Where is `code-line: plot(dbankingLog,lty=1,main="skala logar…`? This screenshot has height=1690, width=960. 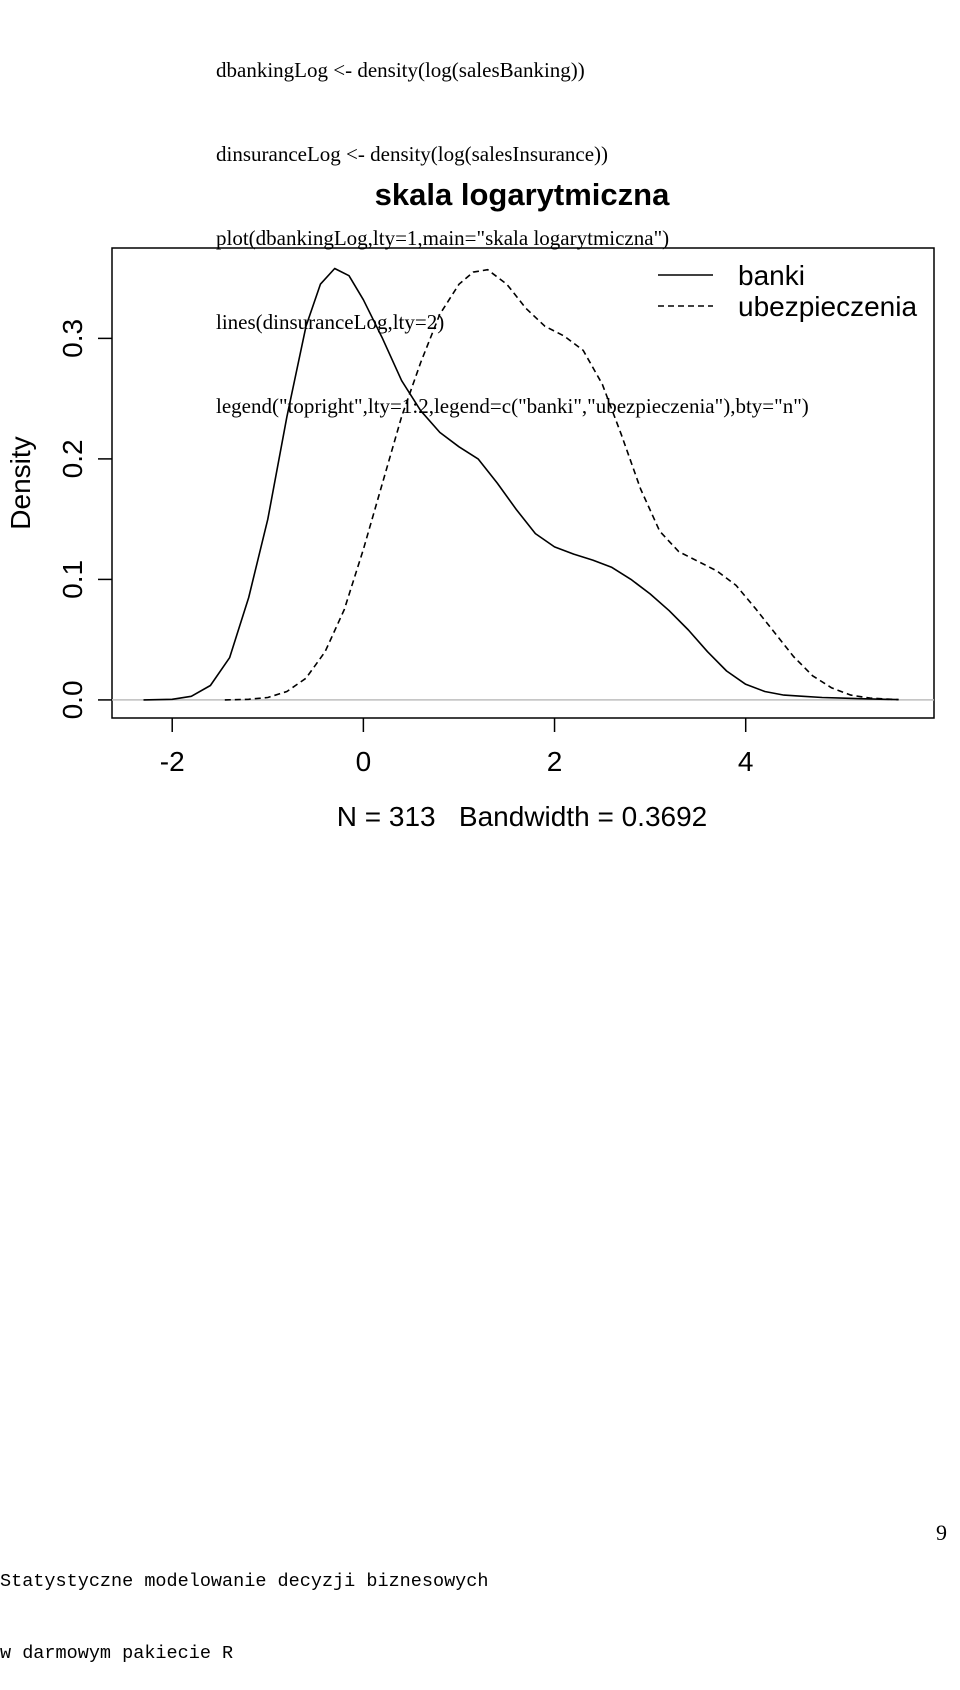 code-line: plot(dbankingLog,lty=1,main="skala logar… is located at coordinates (443, 238).